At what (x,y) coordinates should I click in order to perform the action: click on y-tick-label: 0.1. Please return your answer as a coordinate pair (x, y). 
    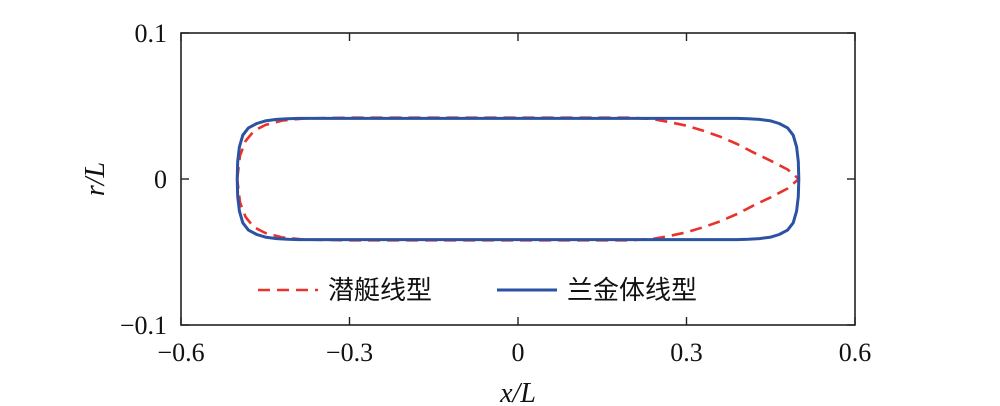
    Looking at the image, I should click on (151, 33).